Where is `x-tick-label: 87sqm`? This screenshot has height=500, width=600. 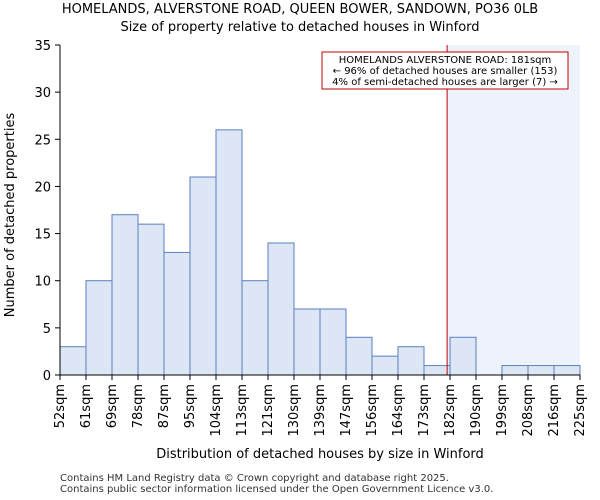
x-tick-label: 87sqm is located at coordinates (164, 406).